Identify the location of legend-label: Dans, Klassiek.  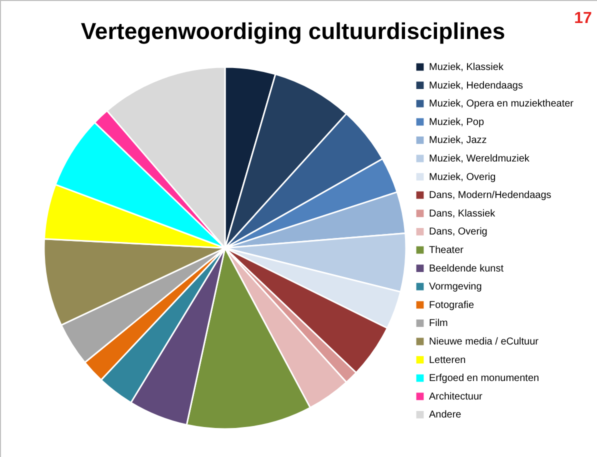
(462, 214).